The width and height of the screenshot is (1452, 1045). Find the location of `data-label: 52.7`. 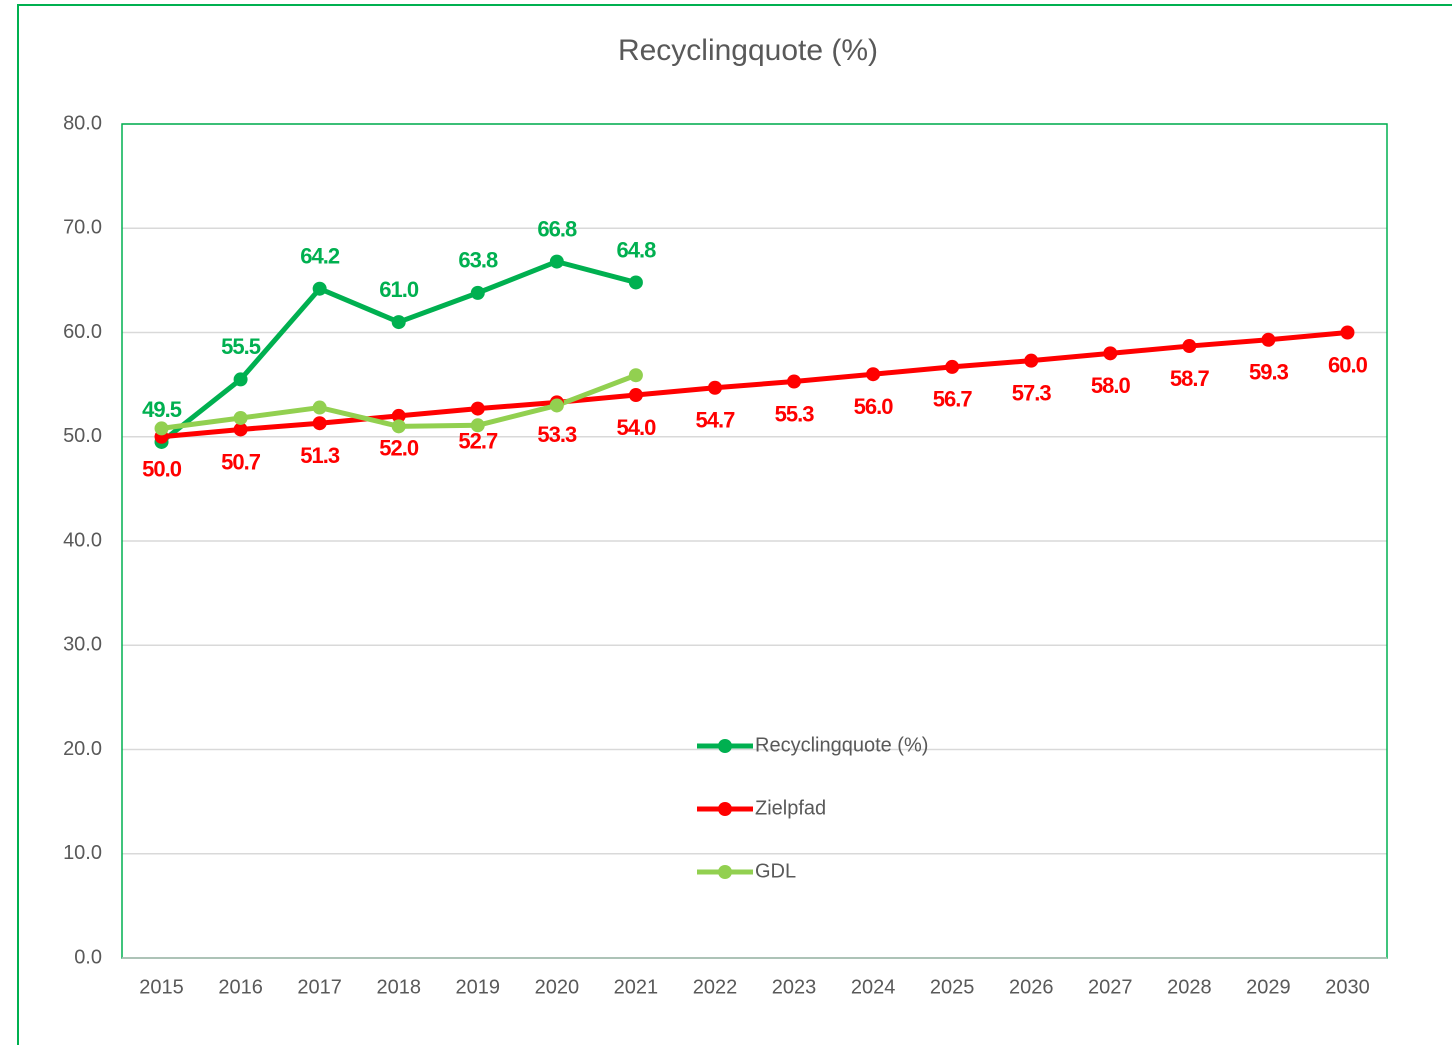

data-label: 52.7 is located at coordinates (478, 440).